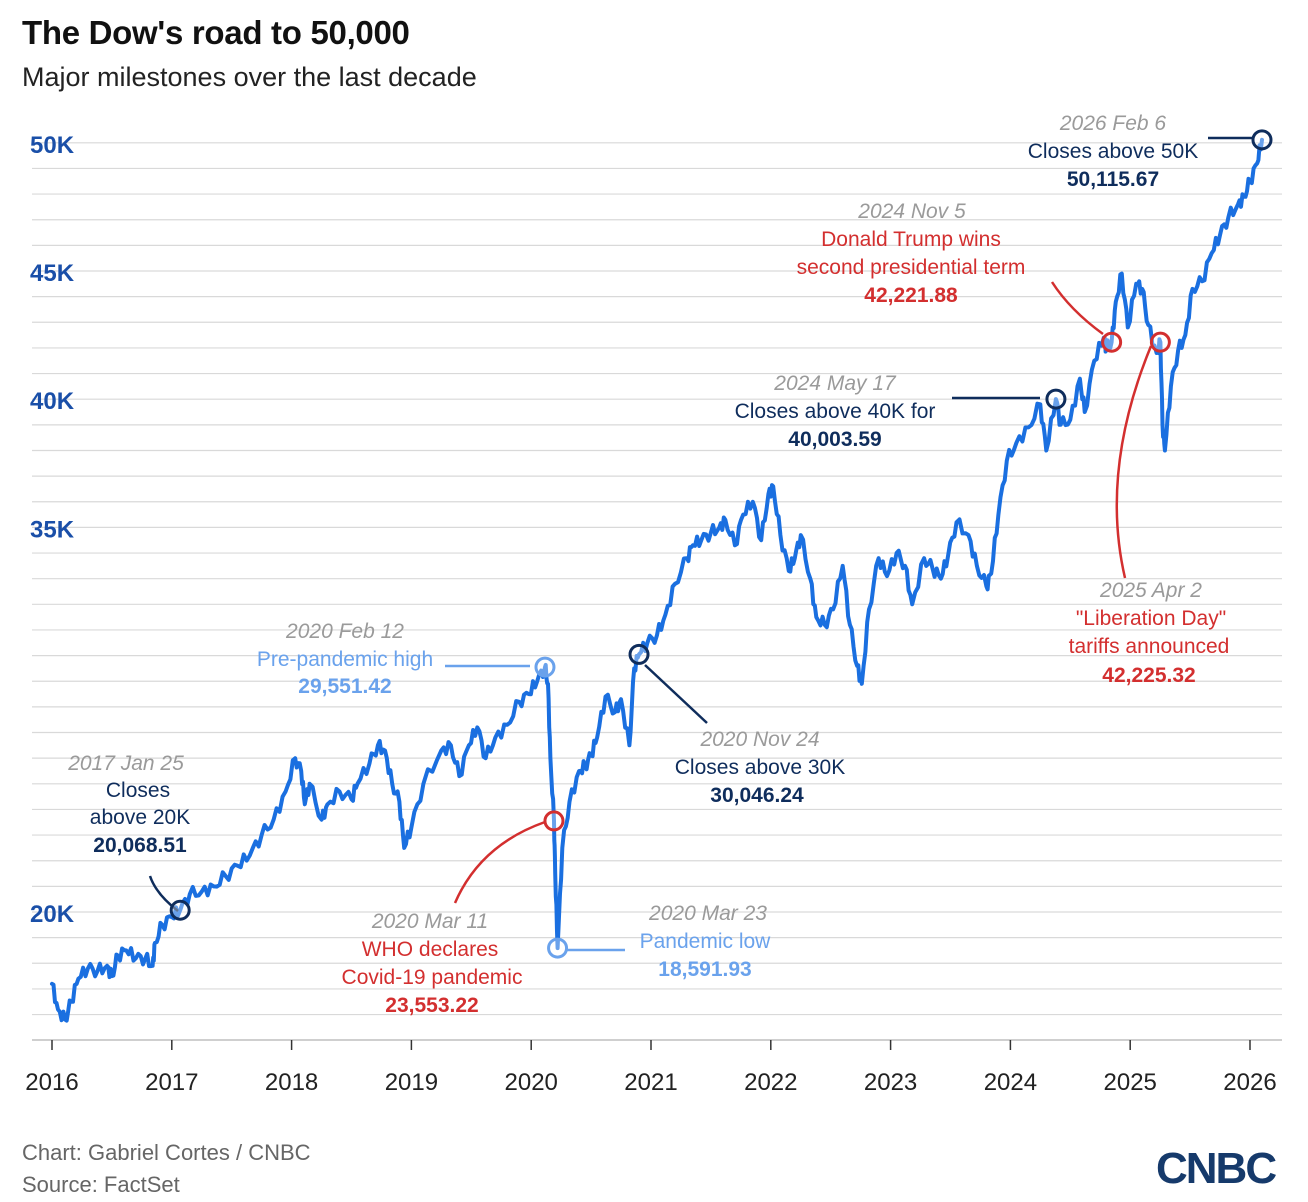 This screenshot has height=1202, width=1308. What do you see at coordinates (344, 631) in the screenshot?
I see `annotation-date: 2020 Feb 12` at bounding box center [344, 631].